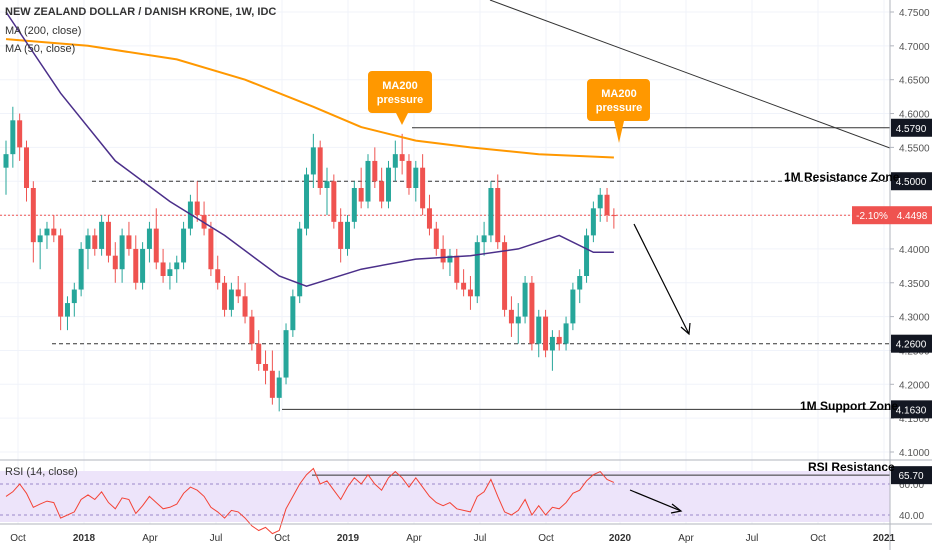 This screenshot has width=932, height=550. I want to click on price-tick-label: 4.7500, so click(914, 13).